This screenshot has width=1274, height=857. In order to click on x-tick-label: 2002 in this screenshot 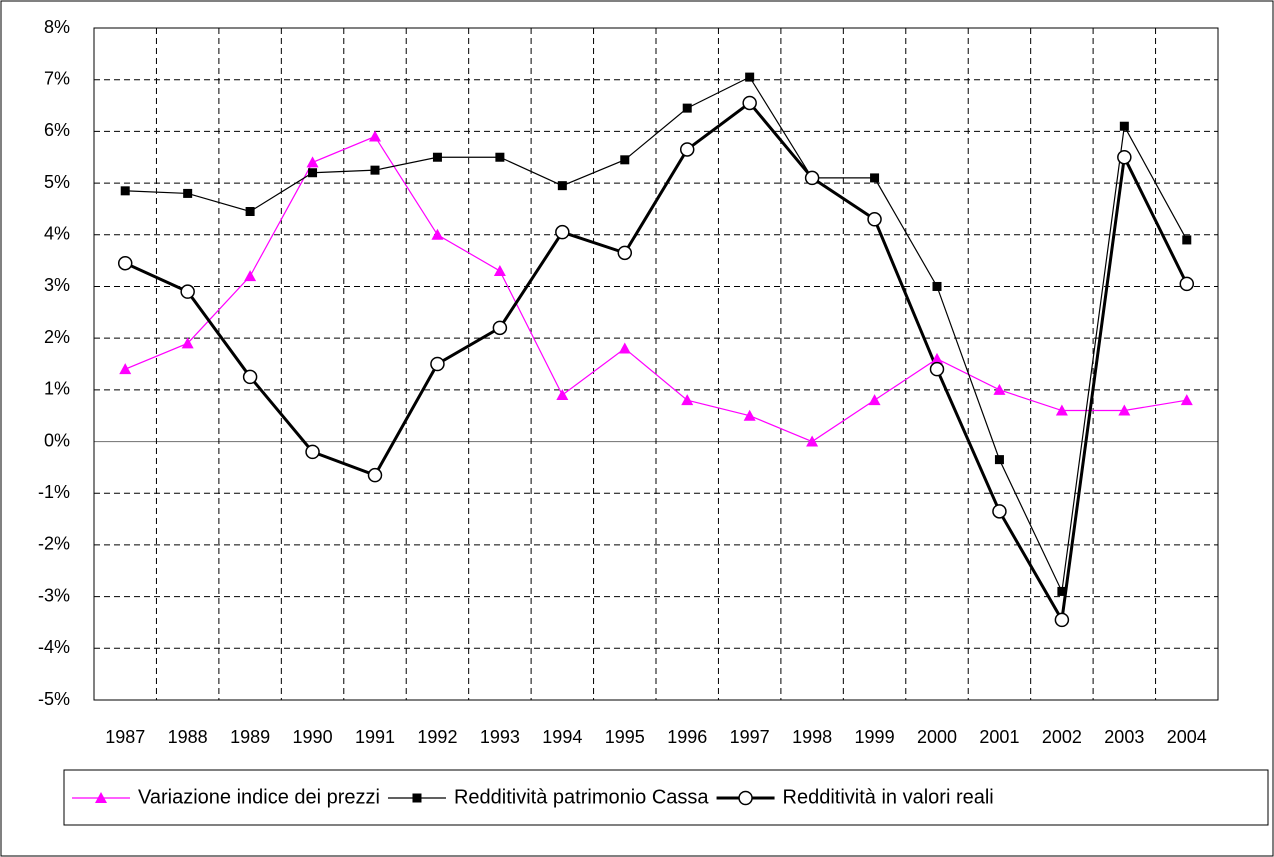, I will do `click(1062, 737)`.